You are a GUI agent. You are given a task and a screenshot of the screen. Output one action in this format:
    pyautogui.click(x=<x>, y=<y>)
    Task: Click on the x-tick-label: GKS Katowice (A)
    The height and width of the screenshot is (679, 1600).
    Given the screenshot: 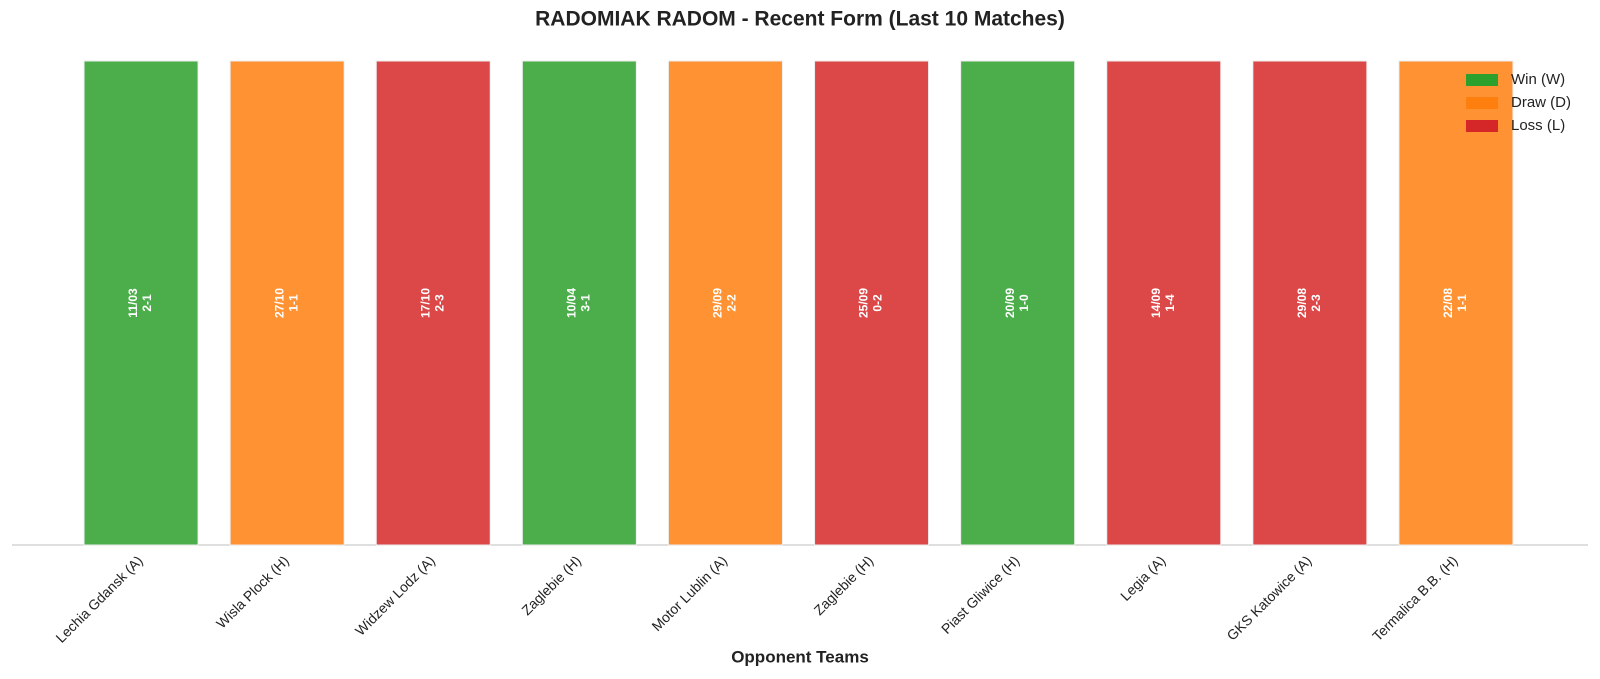 What is the action you would take?
    pyautogui.click(x=1268, y=597)
    